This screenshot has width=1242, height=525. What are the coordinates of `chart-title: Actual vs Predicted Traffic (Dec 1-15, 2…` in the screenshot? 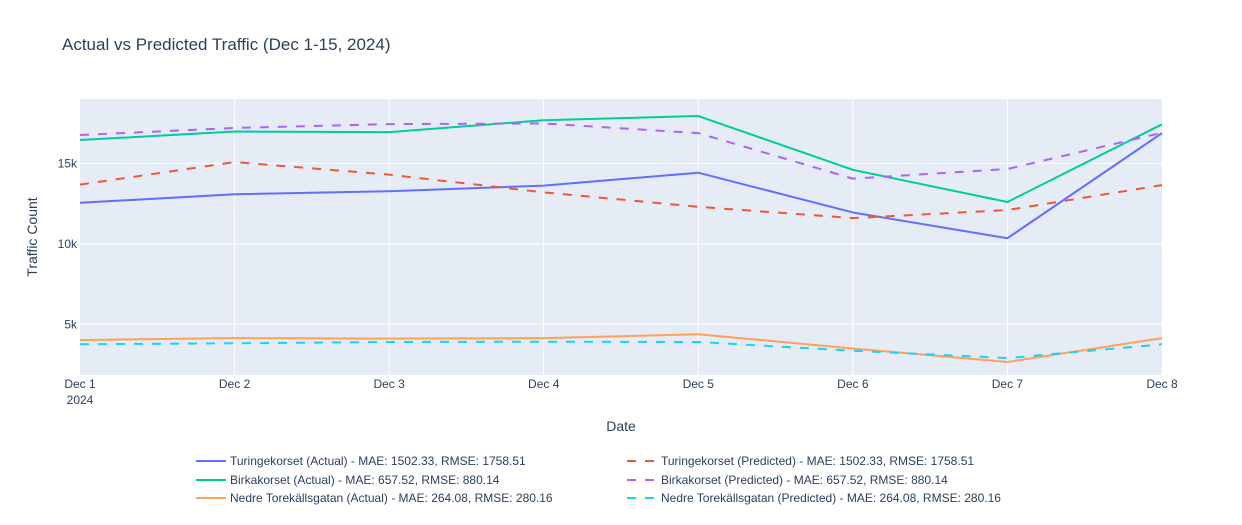 It's located at (226, 44).